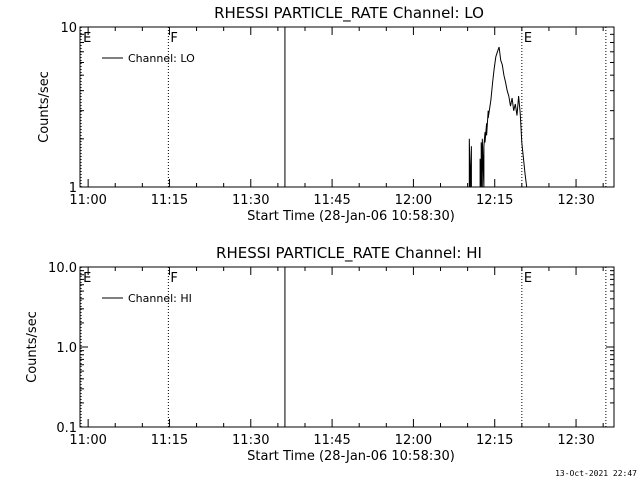 This screenshot has height=480, width=640. Describe the element at coordinates (66, 348) in the screenshot. I see `y-tick-label: 1.0` at that location.